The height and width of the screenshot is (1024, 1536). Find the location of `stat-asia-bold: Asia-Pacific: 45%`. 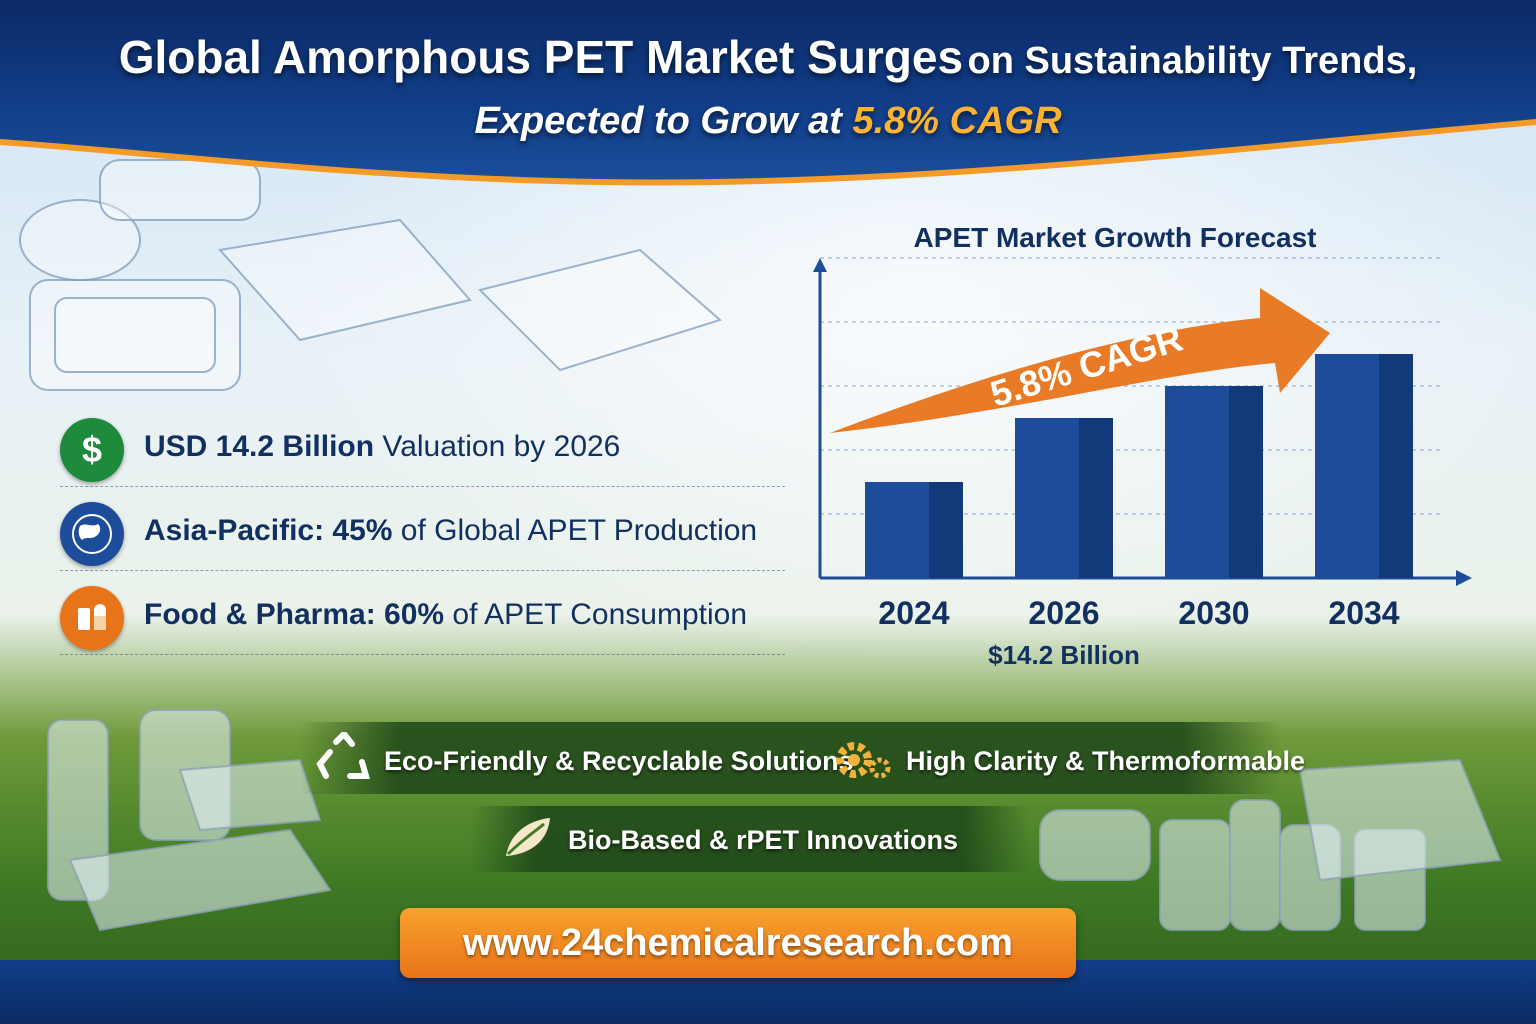

stat-asia-bold: Asia-Pacific: 45% is located at coordinates (268, 530).